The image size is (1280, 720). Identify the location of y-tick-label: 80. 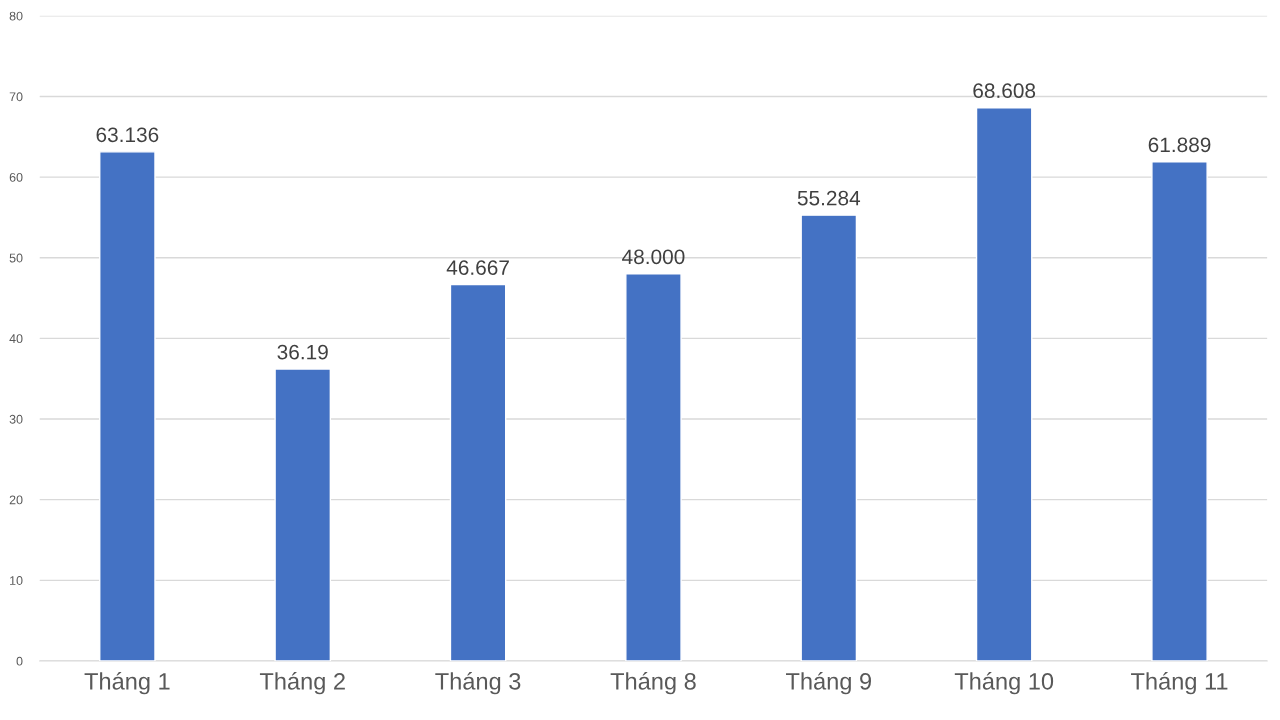
(16, 16).